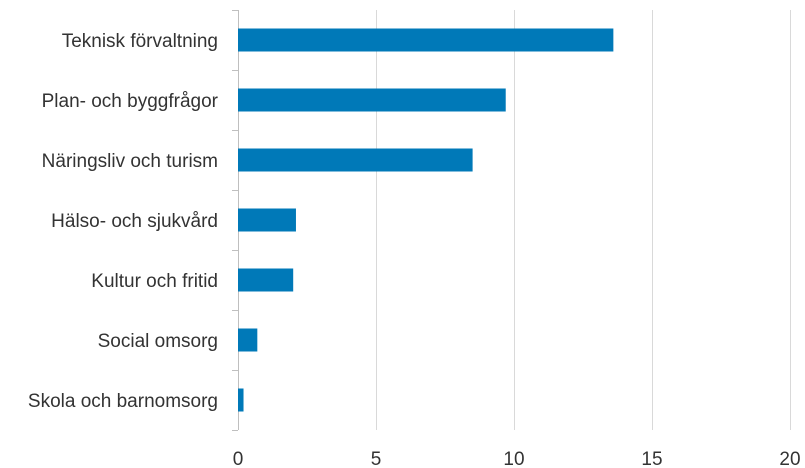 The width and height of the screenshot is (805, 468). Describe the element at coordinates (158, 341) in the screenshot. I see `category-label: Social omsorg` at that location.